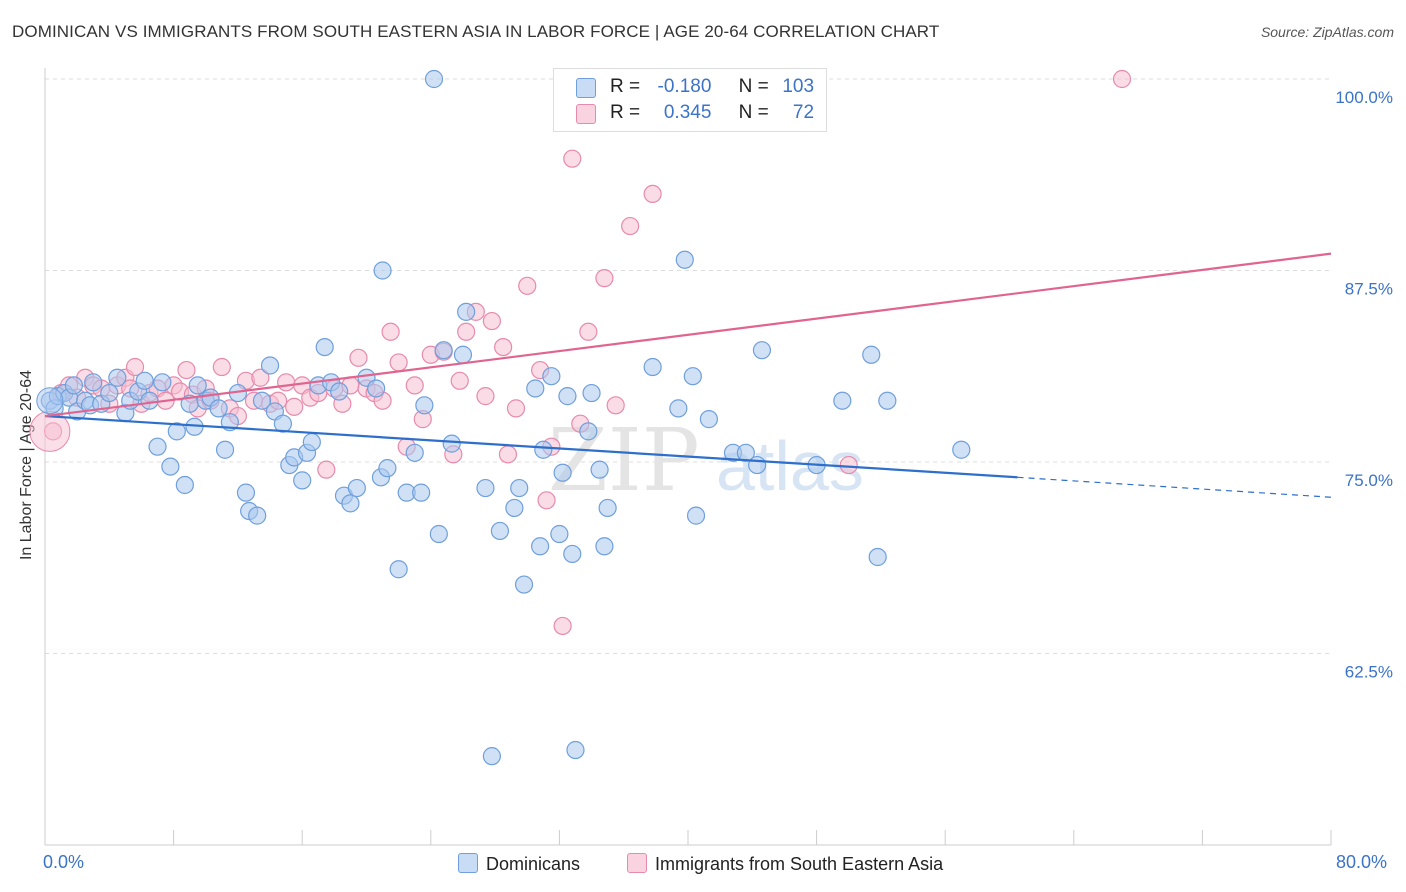 This screenshot has height=892, width=1406. I want to click on legend-r-label: R =, so click(625, 112).